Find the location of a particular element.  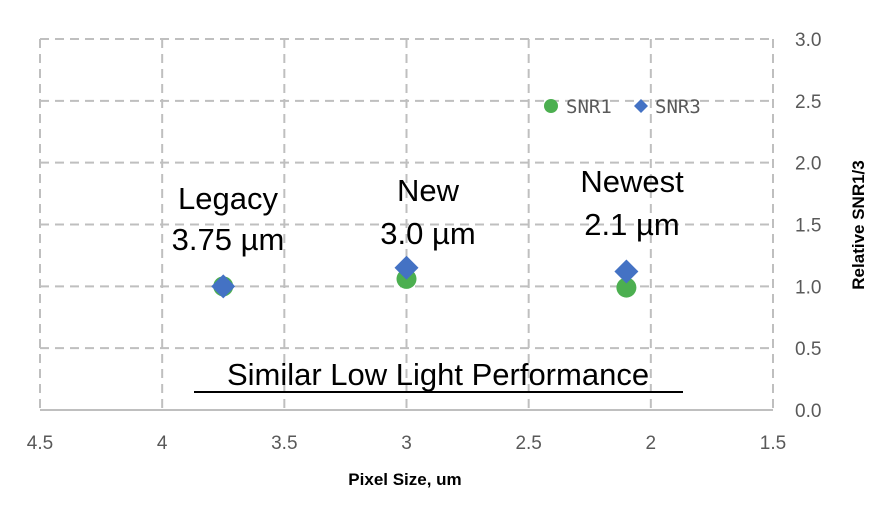

x-tick-label: 4 is located at coordinates (162, 443).